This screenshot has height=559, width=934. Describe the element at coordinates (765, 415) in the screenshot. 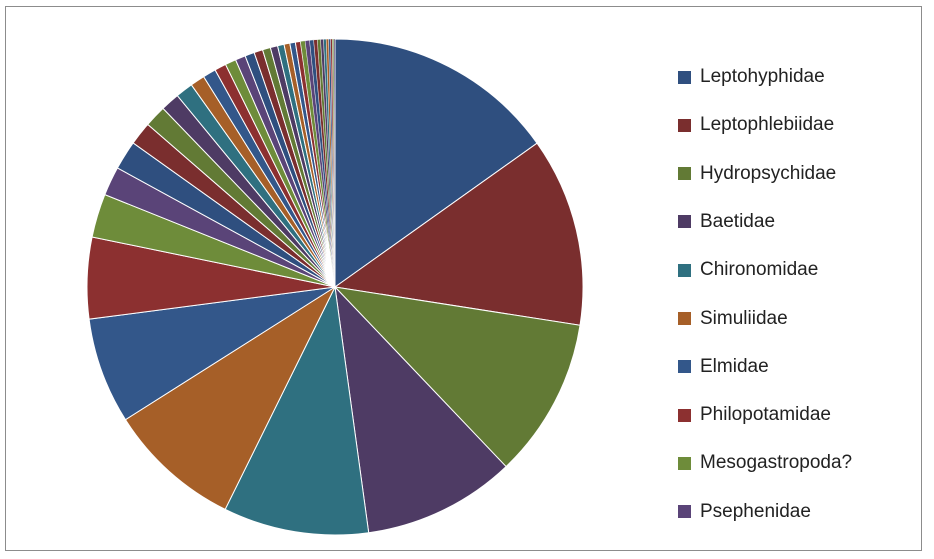

I see `legend-label: Philopotamidae` at that location.